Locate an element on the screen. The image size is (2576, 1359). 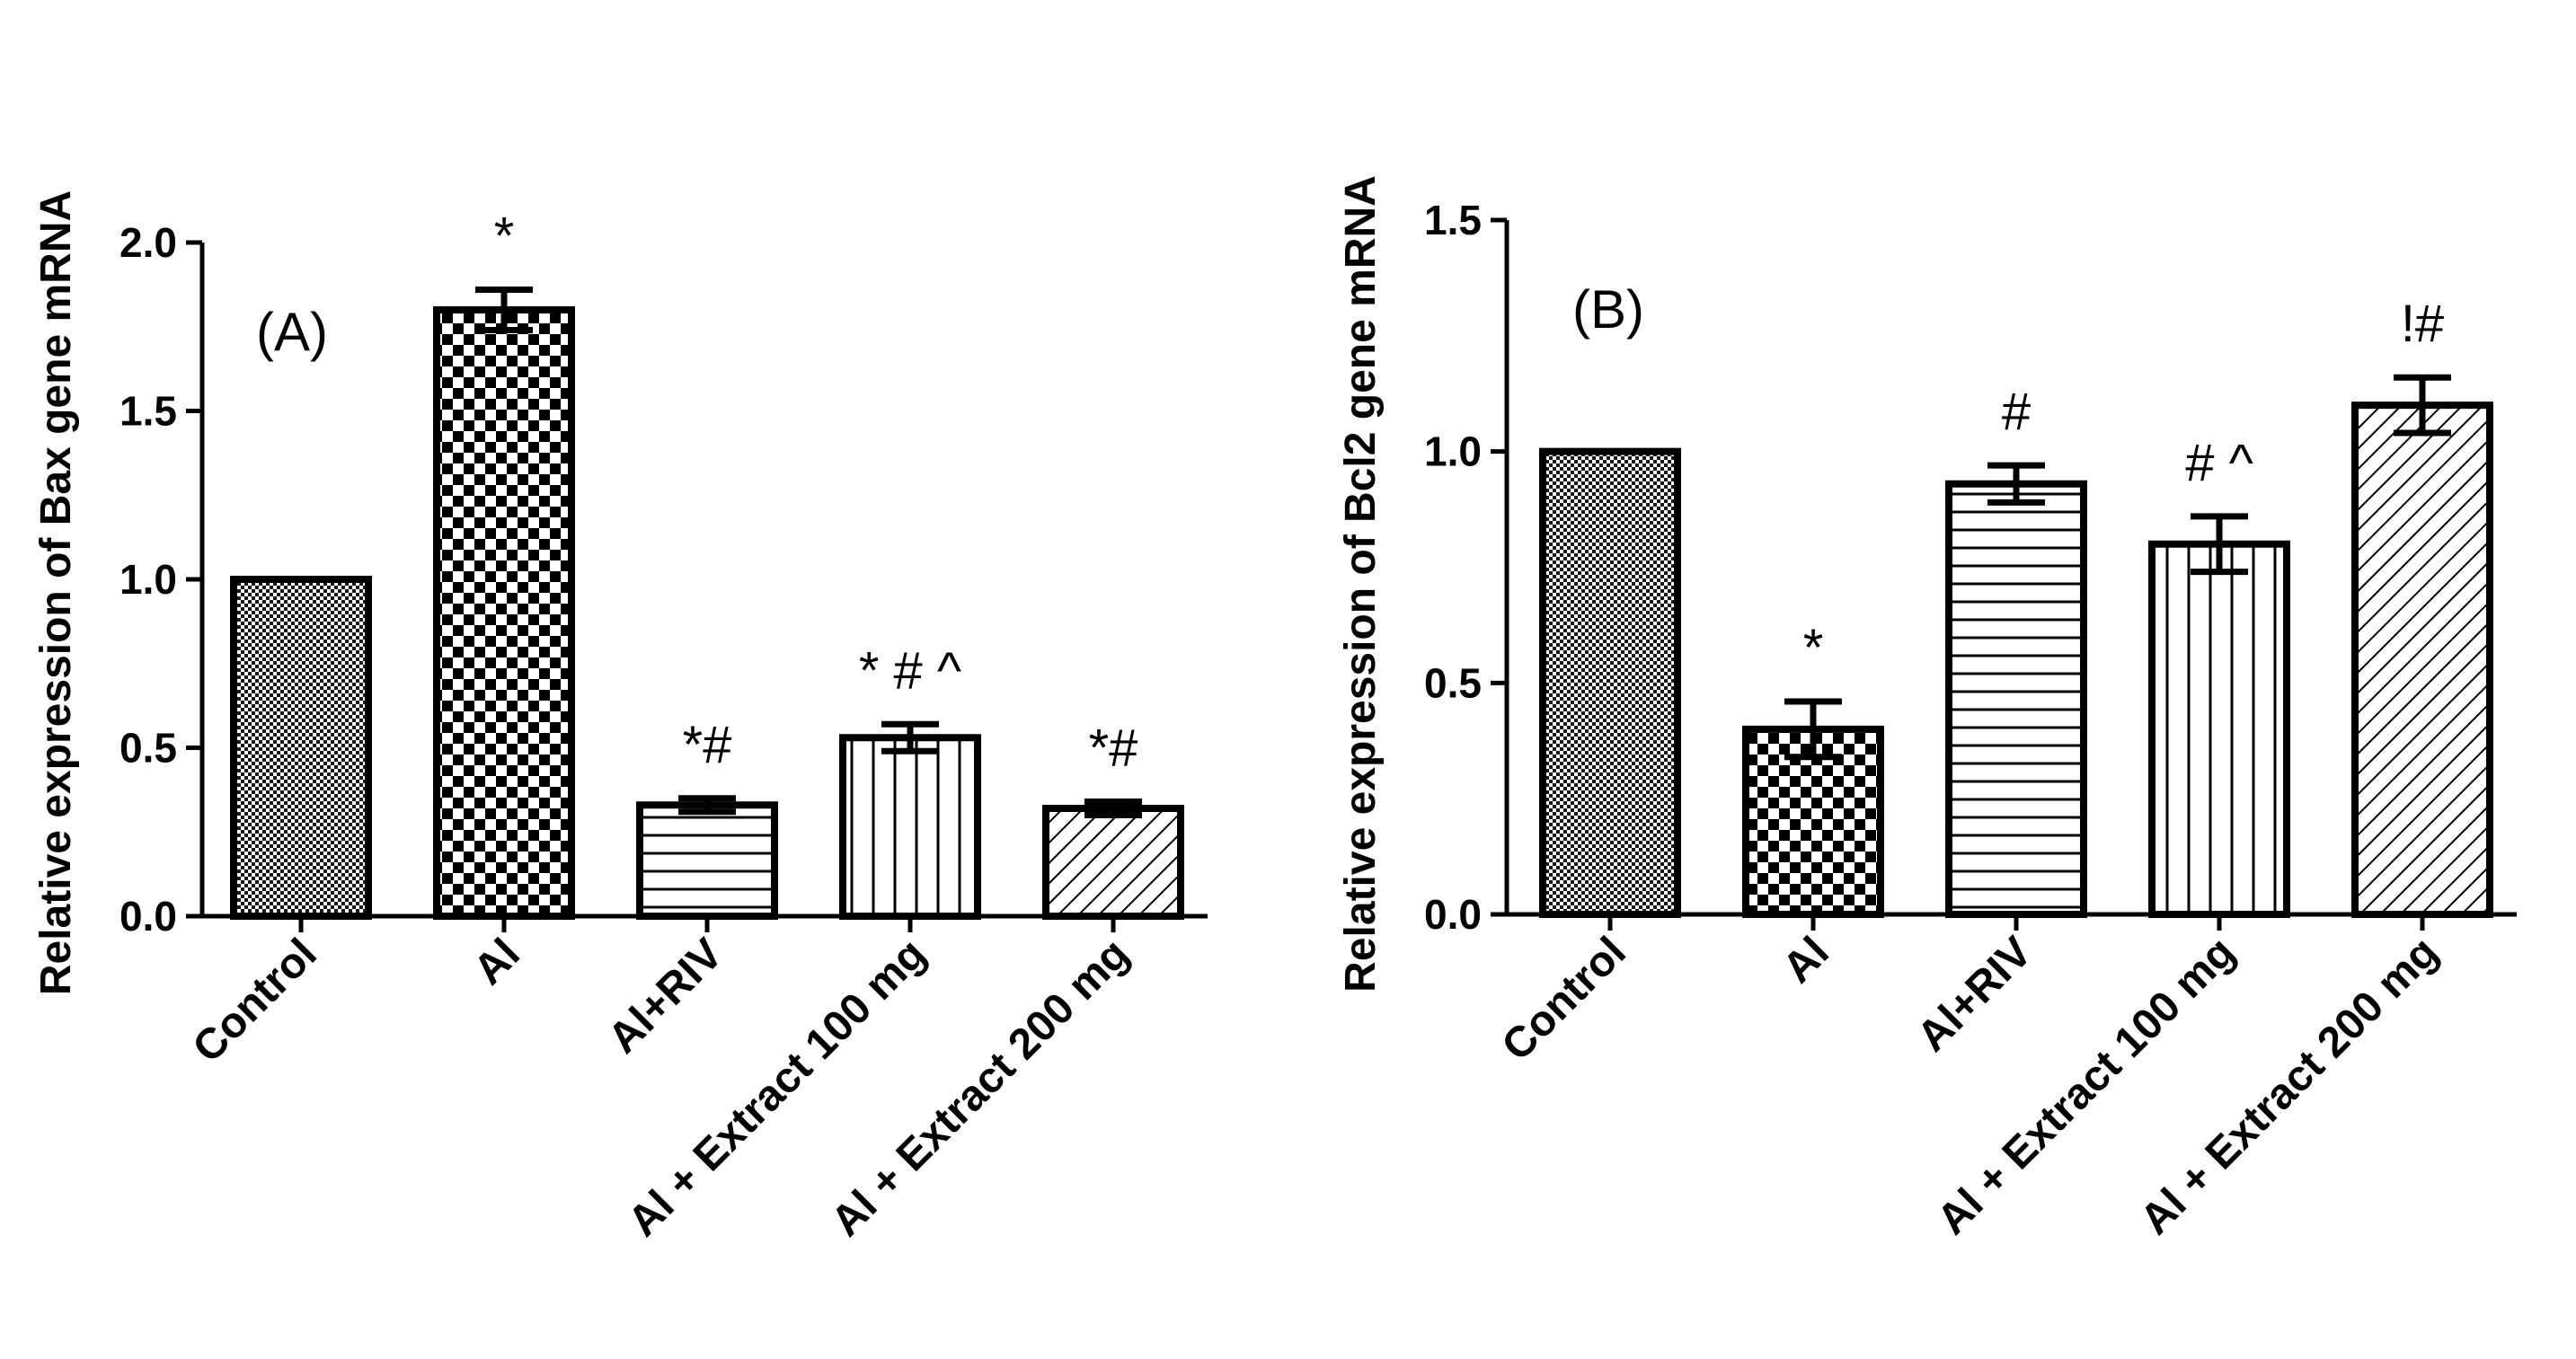
panel-label: (A) is located at coordinates (292, 332).